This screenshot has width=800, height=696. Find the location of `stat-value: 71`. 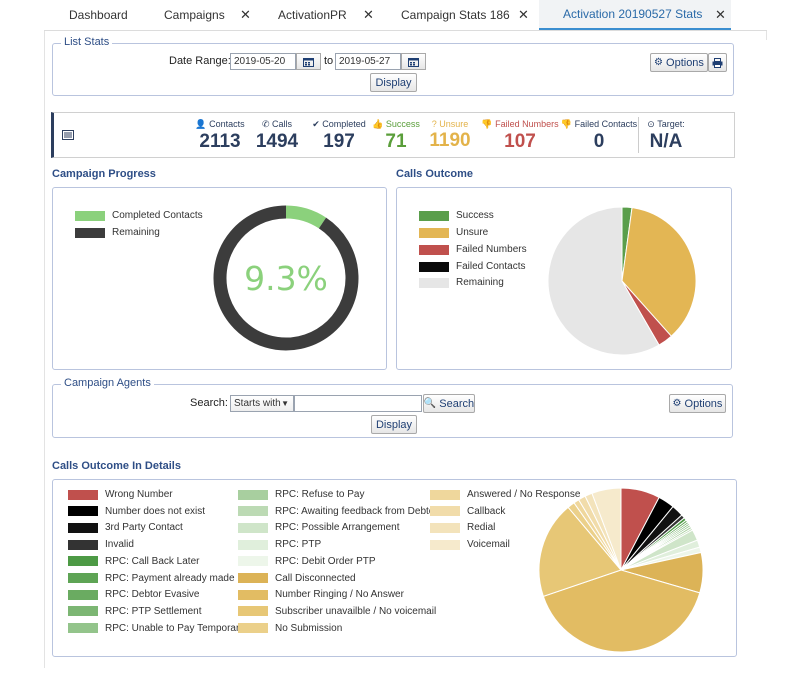

stat-value: 71 is located at coordinates (396, 141).